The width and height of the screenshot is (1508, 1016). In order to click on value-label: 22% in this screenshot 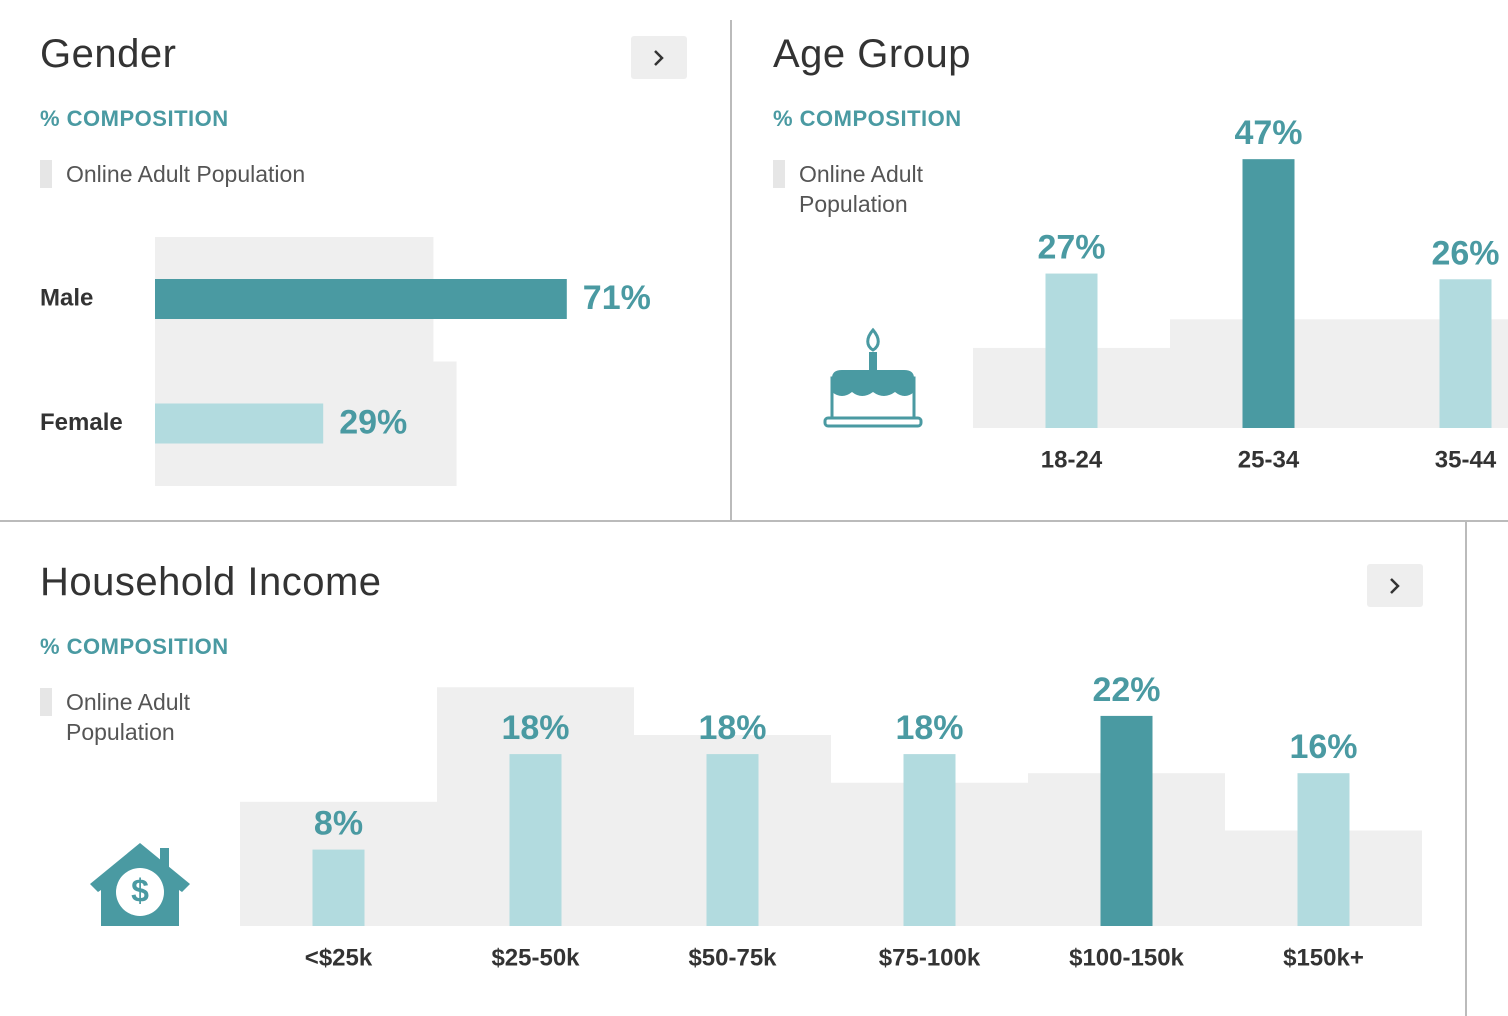, I will do `click(1126, 690)`.